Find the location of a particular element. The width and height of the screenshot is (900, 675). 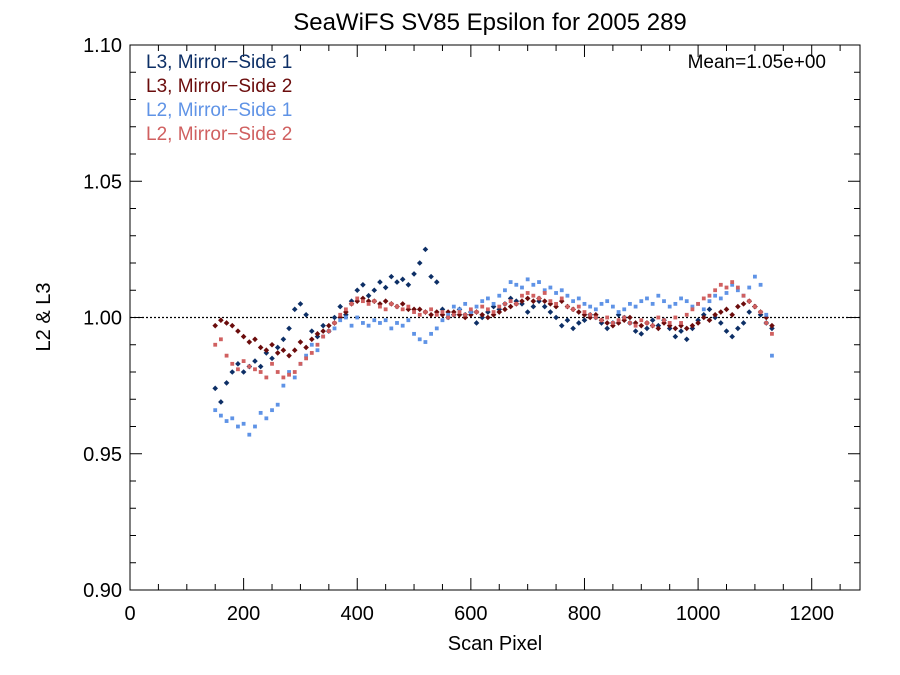

mean-annotation: Mean=1.05e+00 is located at coordinates (757, 62).